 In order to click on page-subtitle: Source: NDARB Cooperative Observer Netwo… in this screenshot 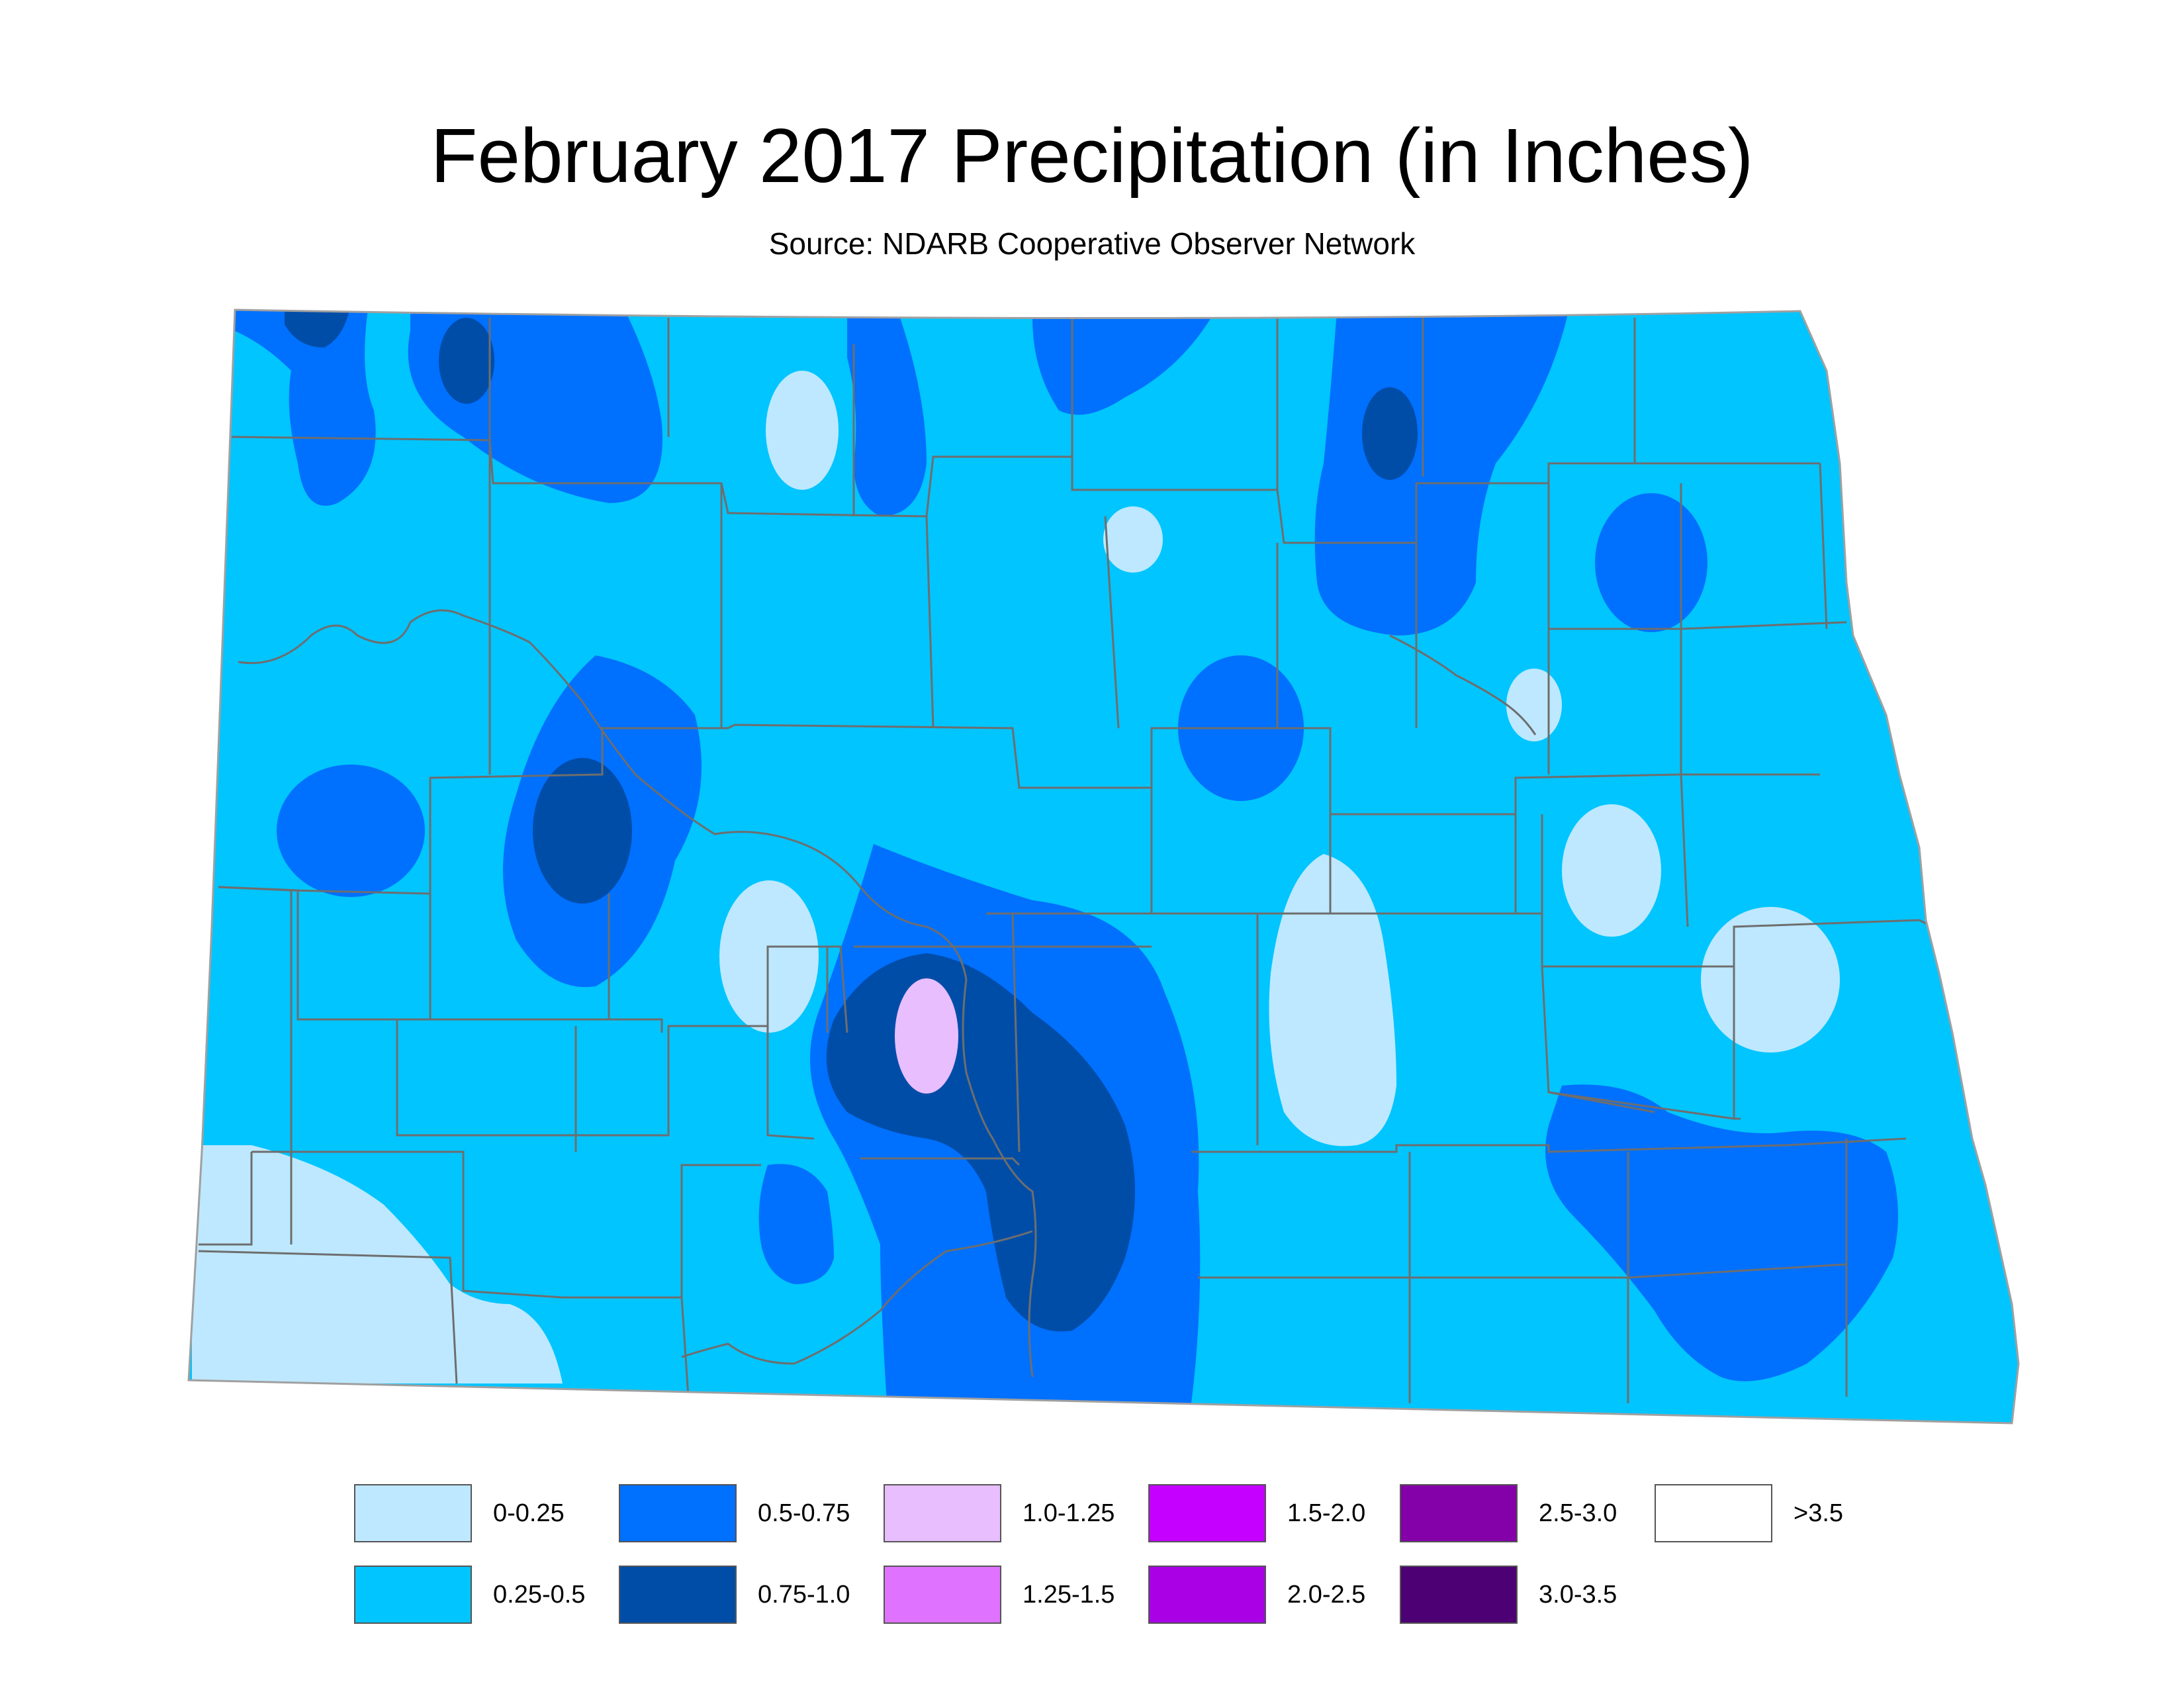, I will do `click(1092, 243)`.